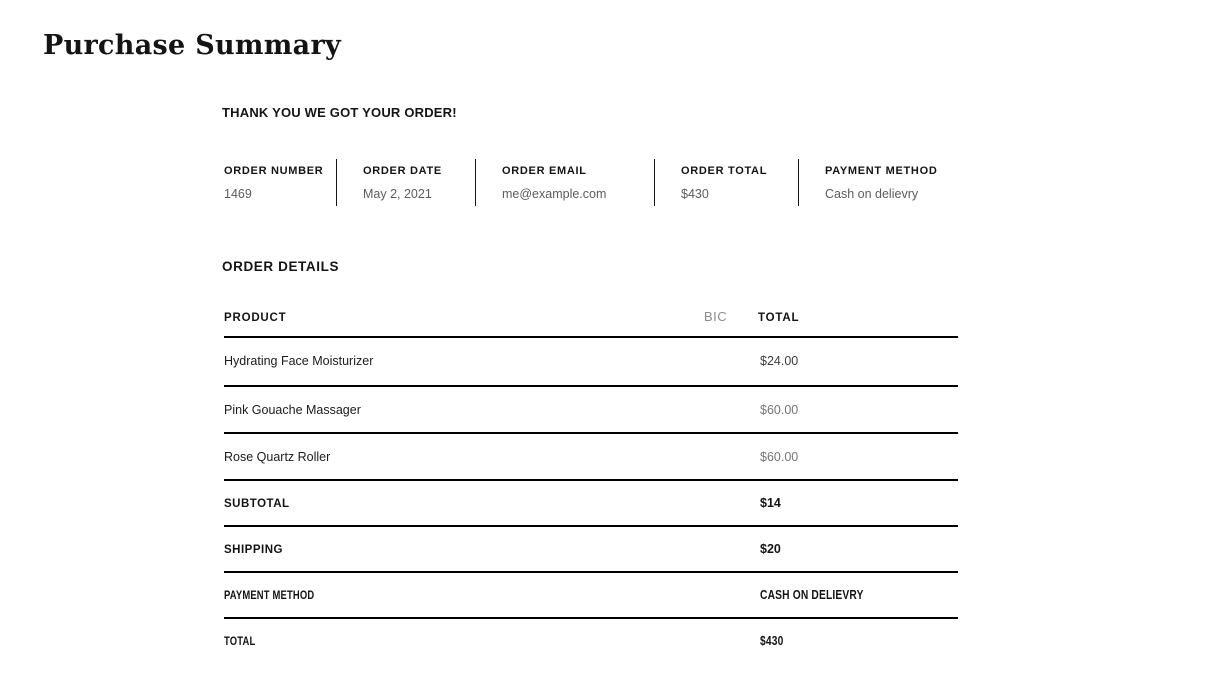  Describe the element at coordinates (269, 596) in the screenshot. I see `payment-method-row-label: PAYMENT METHOD` at that location.